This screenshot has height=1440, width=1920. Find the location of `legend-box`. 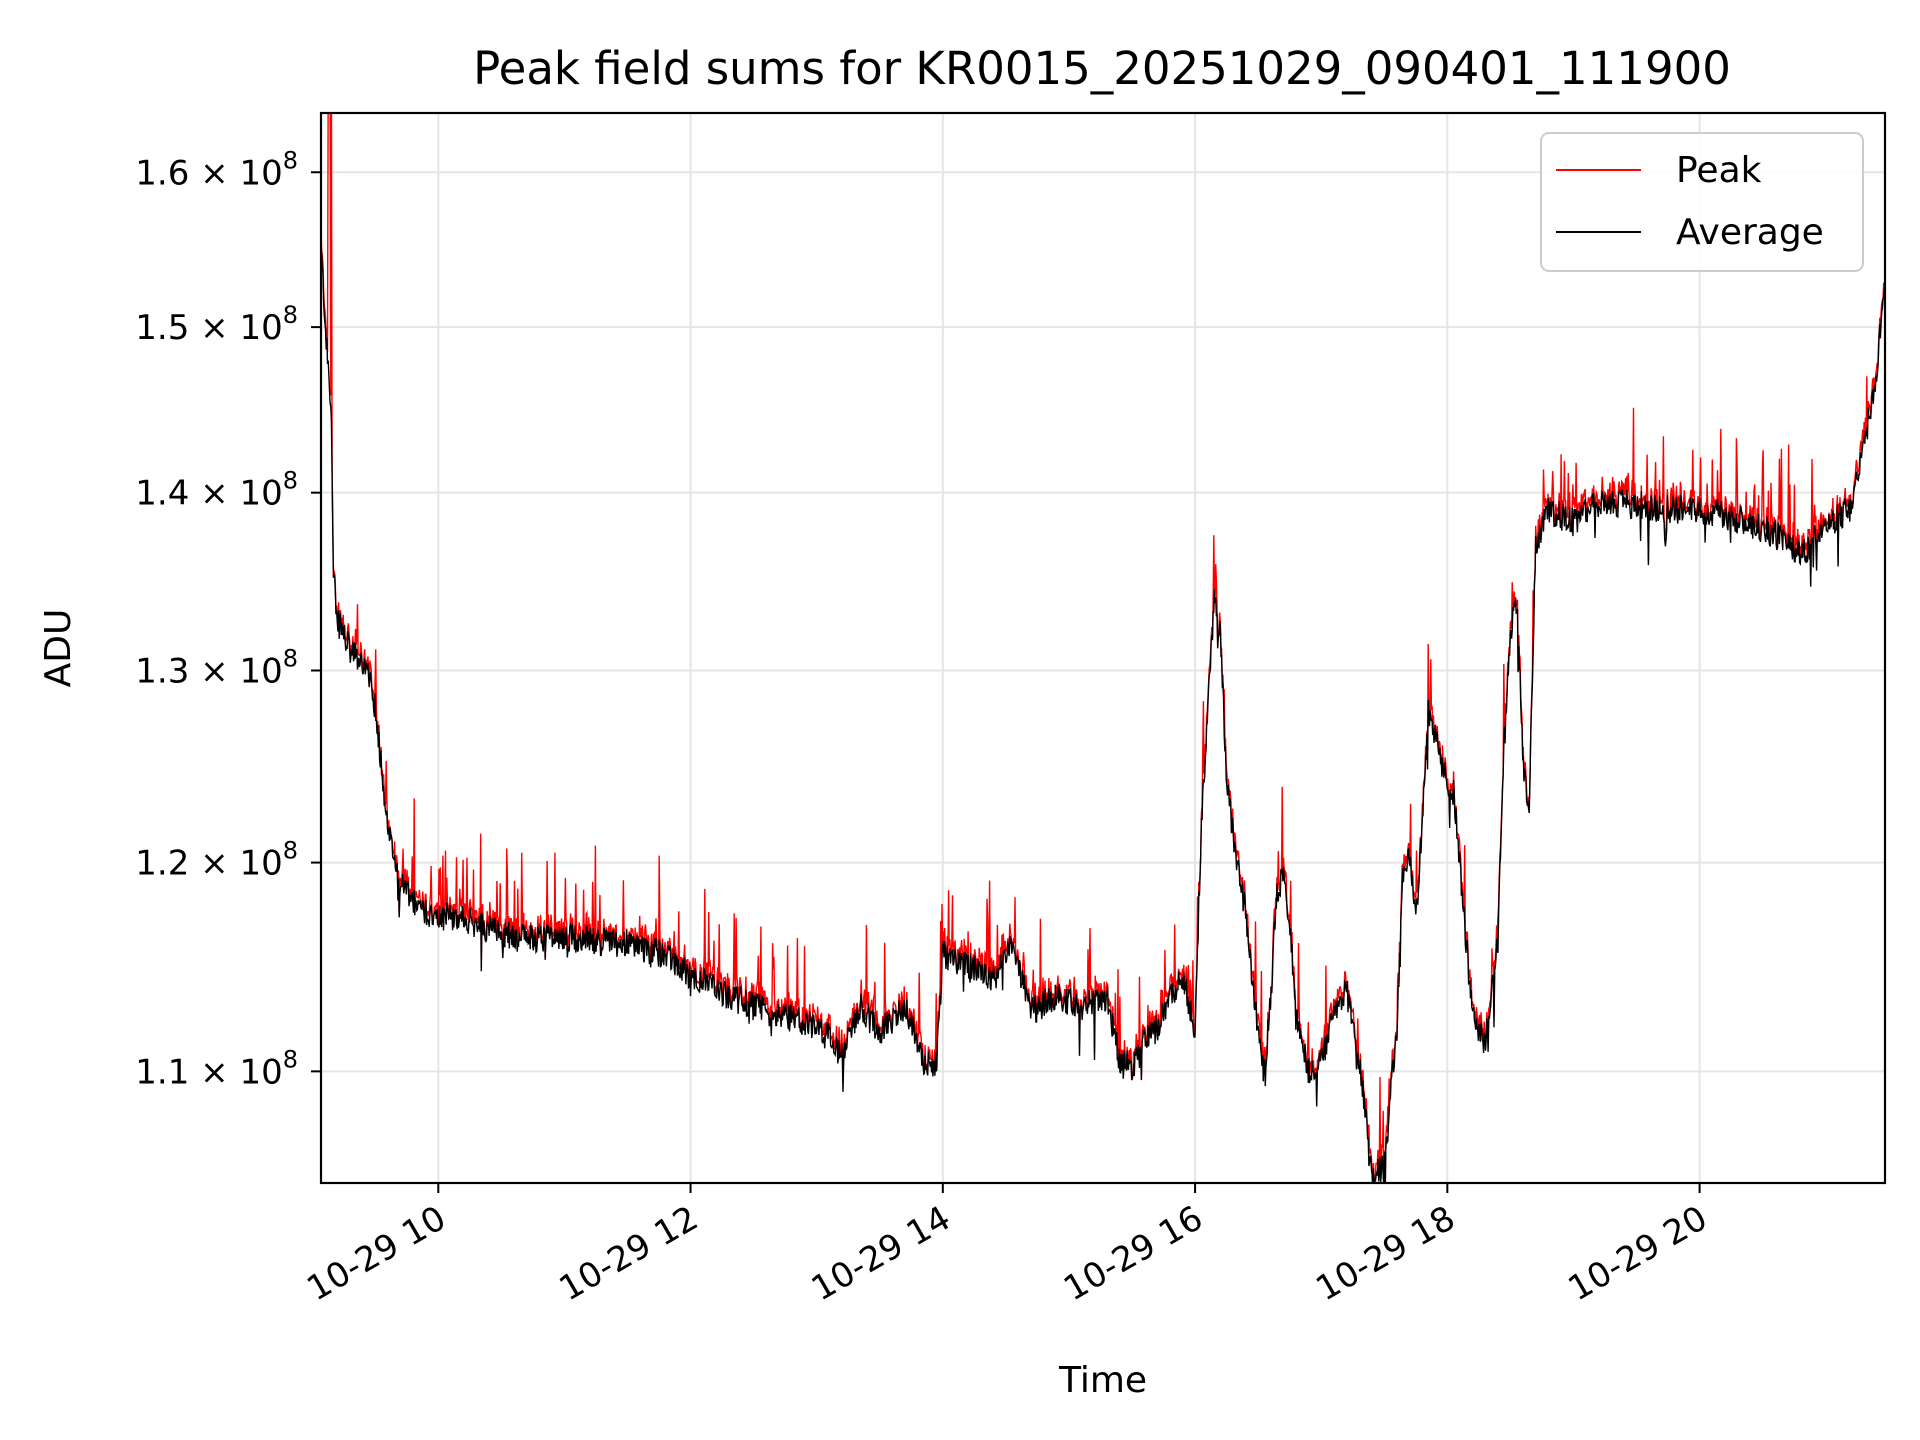

legend-box is located at coordinates (1702, 202).